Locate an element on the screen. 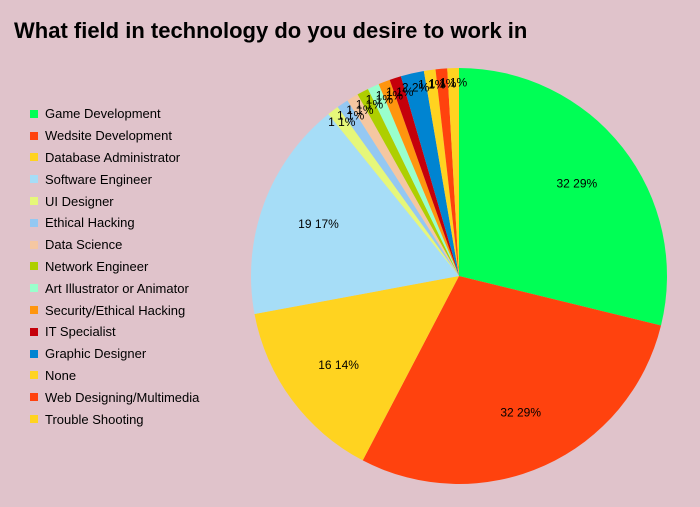 This screenshot has height=507, width=700. legend-item: Software Engineer is located at coordinates (114, 179).